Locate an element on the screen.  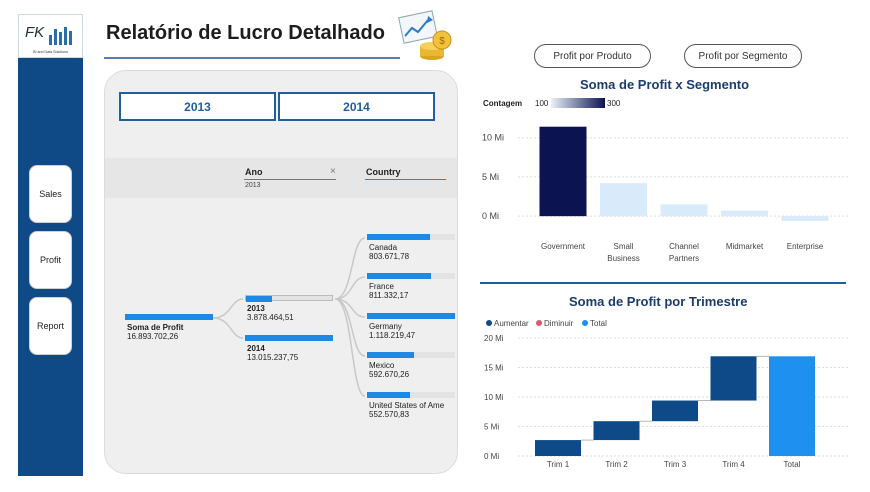
quarter-x-label: Trim 1 is located at coordinates (558, 464).